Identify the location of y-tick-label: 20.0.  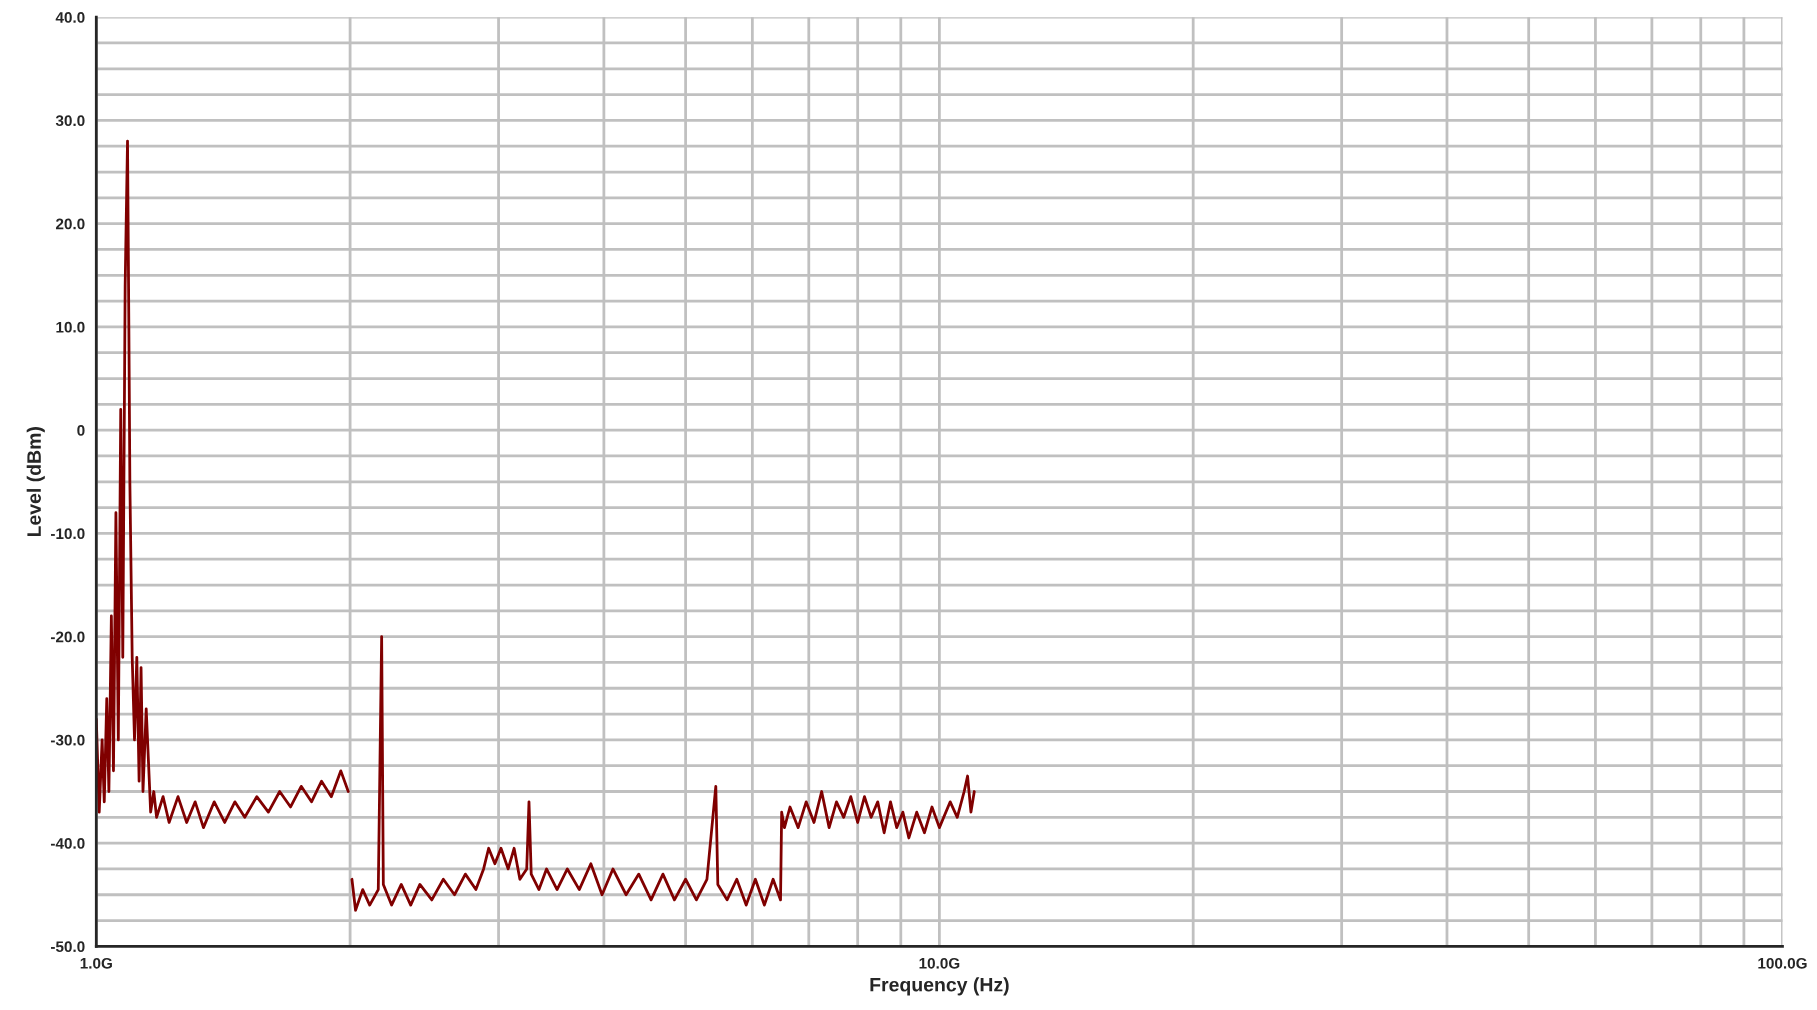
(70, 224).